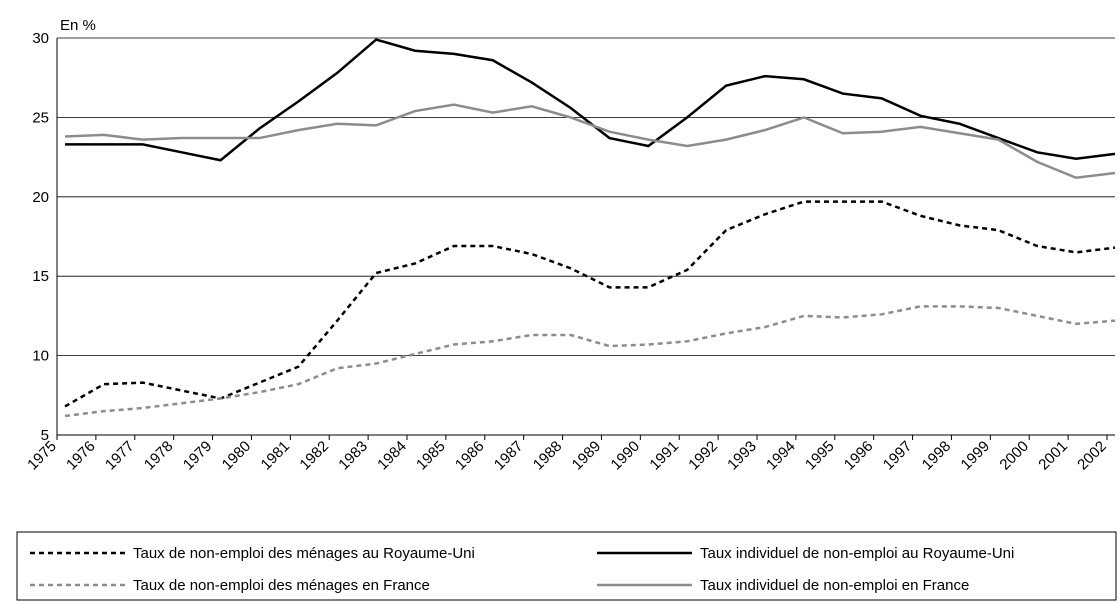 Image resolution: width=1119 pixels, height=602 pixels. What do you see at coordinates (1092, 456) in the screenshot?
I see `x-tick-label: 2002` at bounding box center [1092, 456].